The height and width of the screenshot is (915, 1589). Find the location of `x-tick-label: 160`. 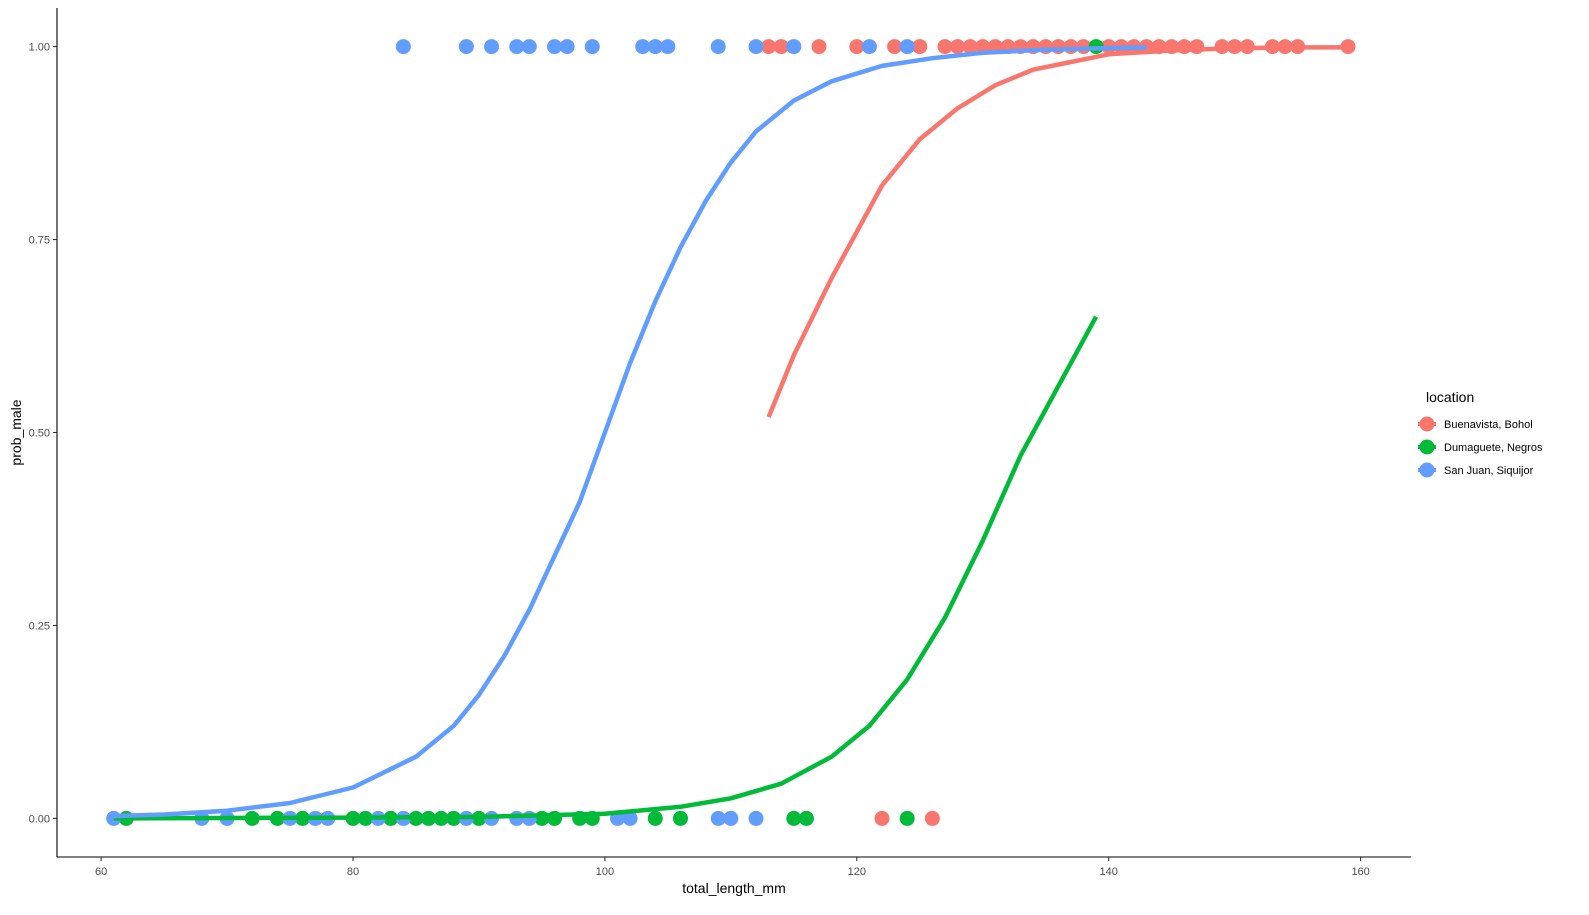

x-tick-label: 160 is located at coordinates (1360, 872).